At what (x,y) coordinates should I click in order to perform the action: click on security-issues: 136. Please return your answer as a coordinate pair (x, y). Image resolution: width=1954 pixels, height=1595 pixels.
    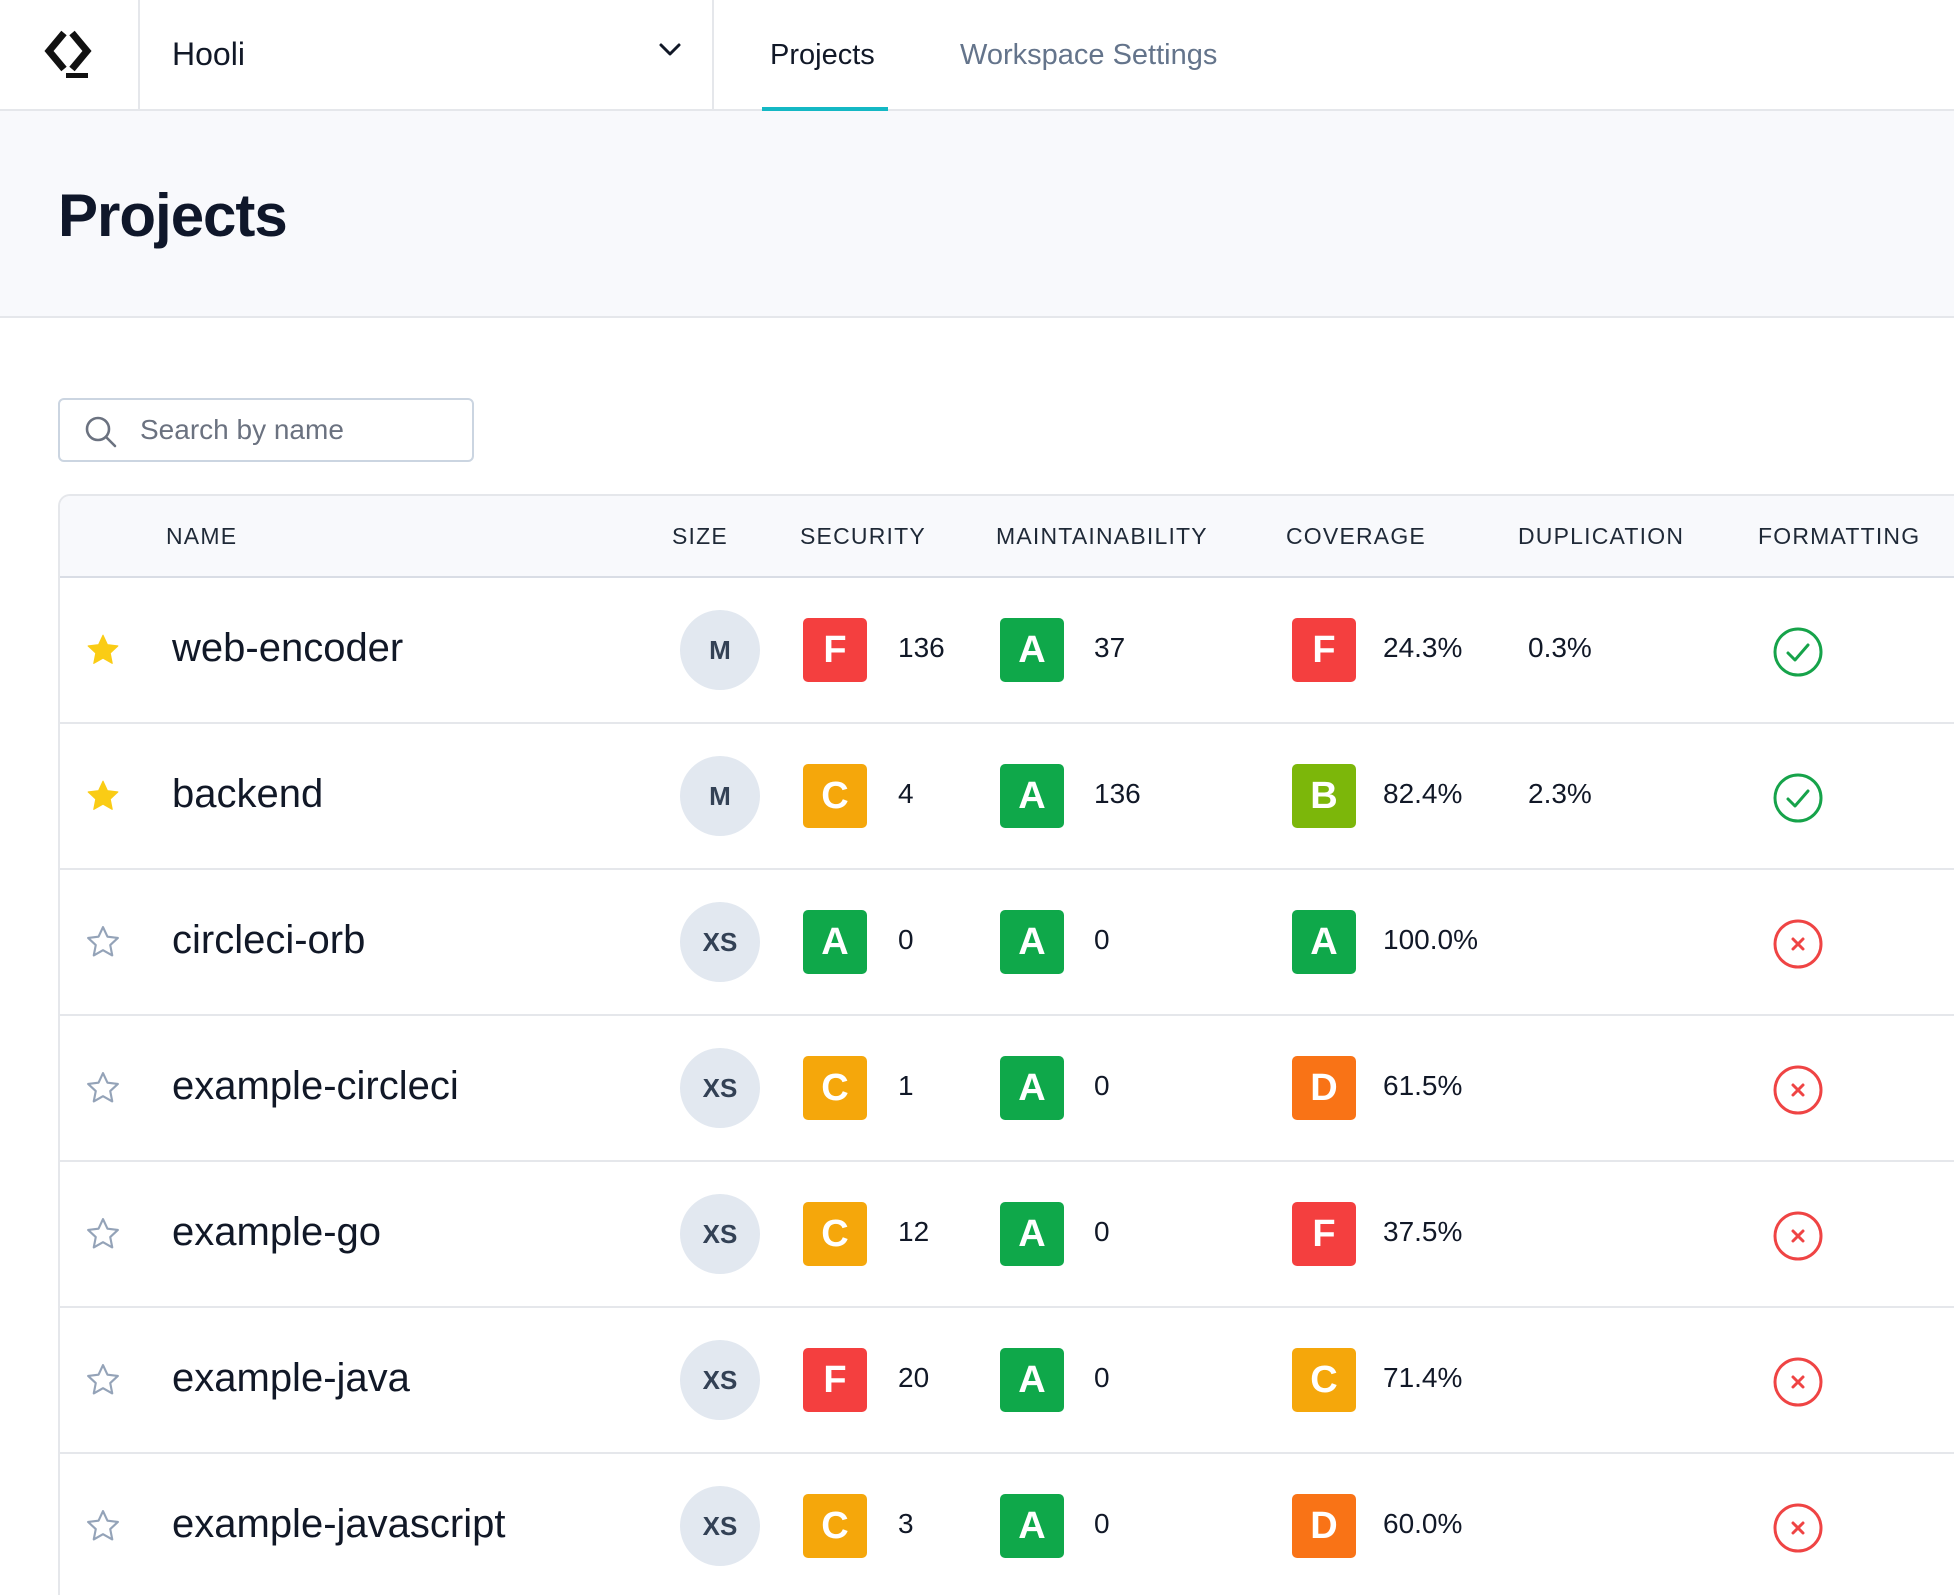
    Looking at the image, I should click on (921, 647).